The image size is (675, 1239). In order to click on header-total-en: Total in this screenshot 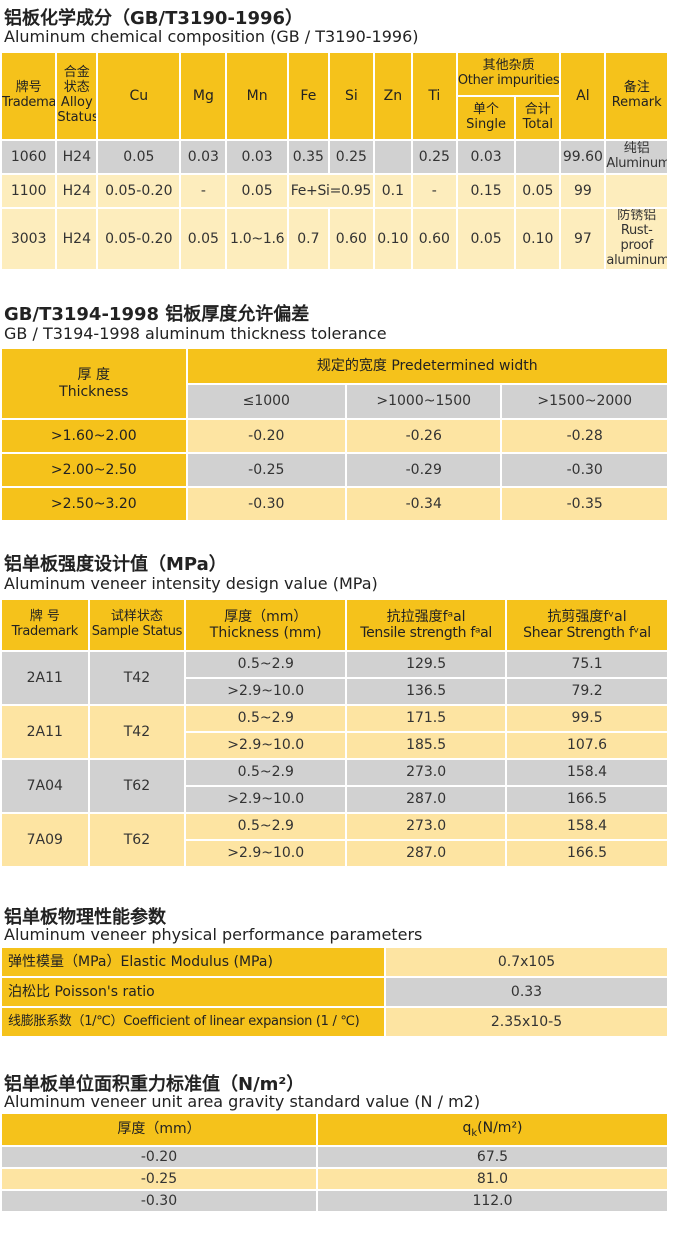, I will do `click(537, 124)`.